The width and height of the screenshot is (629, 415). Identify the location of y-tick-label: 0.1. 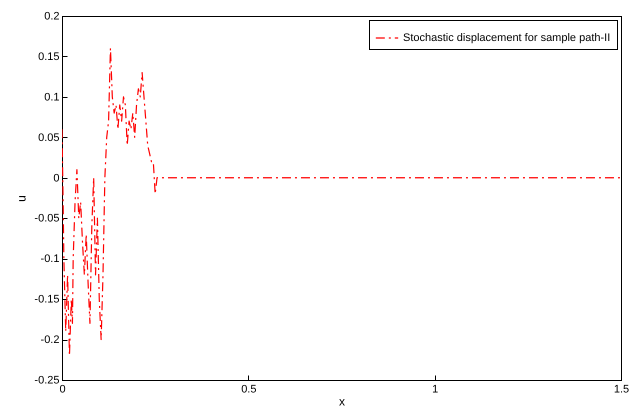
(52, 97).